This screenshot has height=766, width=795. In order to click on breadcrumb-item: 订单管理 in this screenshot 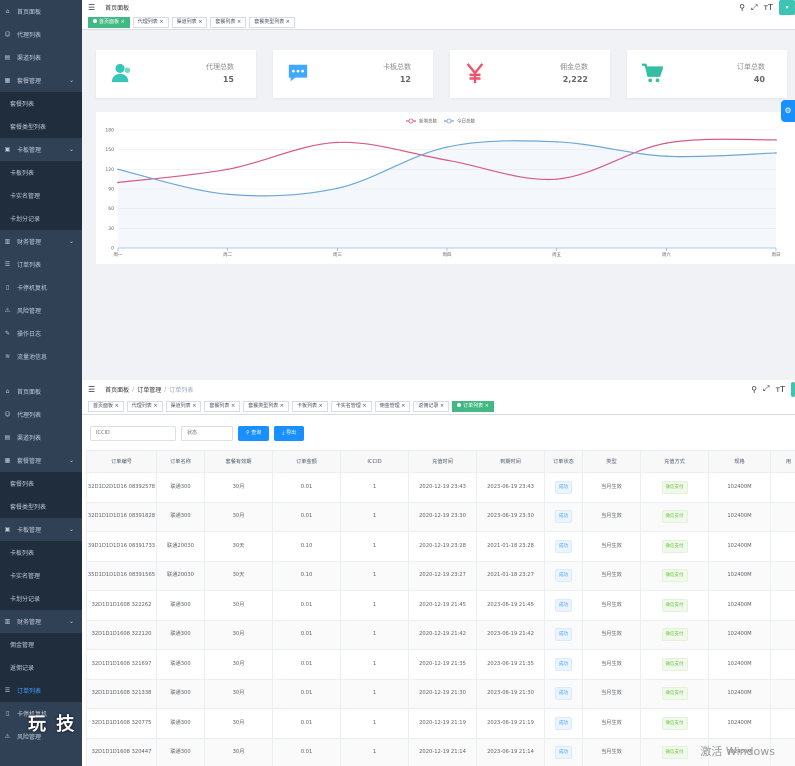, I will do `click(149, 390)`.